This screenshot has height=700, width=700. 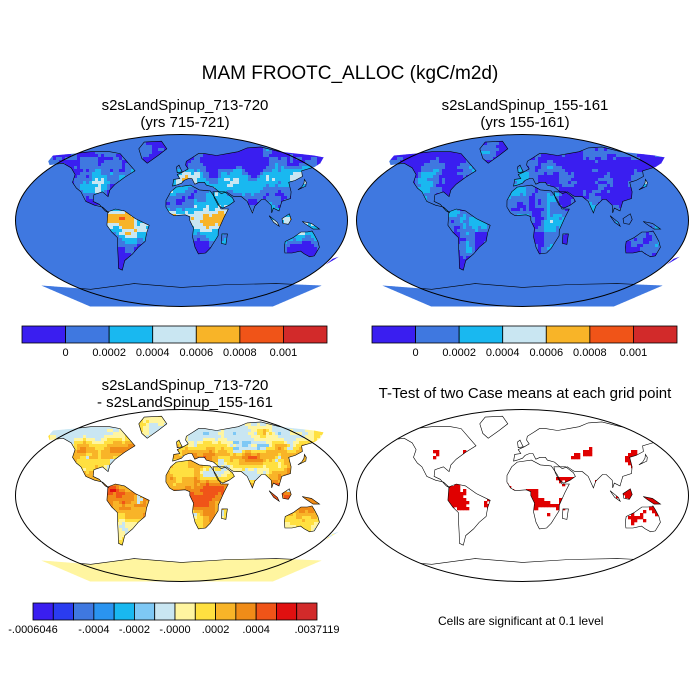 I want to click on map-case1, so click(x=181, y=220).